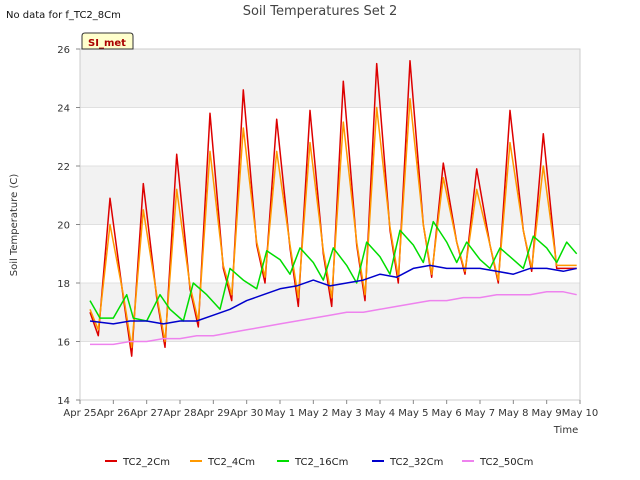 This screenshot has height=480, width=640. I want to click on legend-label: TC2_32Cm, so click(416, 462).